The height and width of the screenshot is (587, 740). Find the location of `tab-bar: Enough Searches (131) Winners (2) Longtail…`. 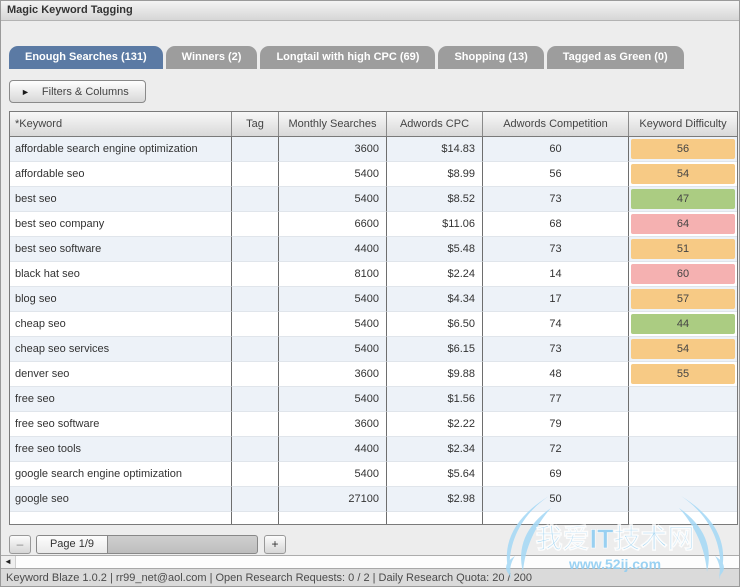

tab-bar: Enough Searches (131) Winners (2) Longtail… is located at coordinates (348, 57).